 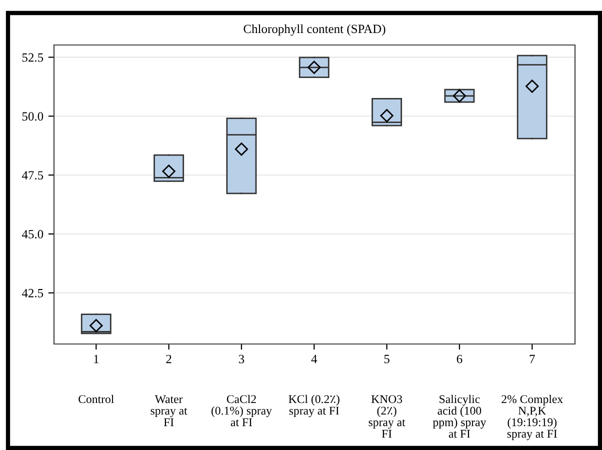 I want to click on text: Water spray at FI, so click(x=169, y=410).